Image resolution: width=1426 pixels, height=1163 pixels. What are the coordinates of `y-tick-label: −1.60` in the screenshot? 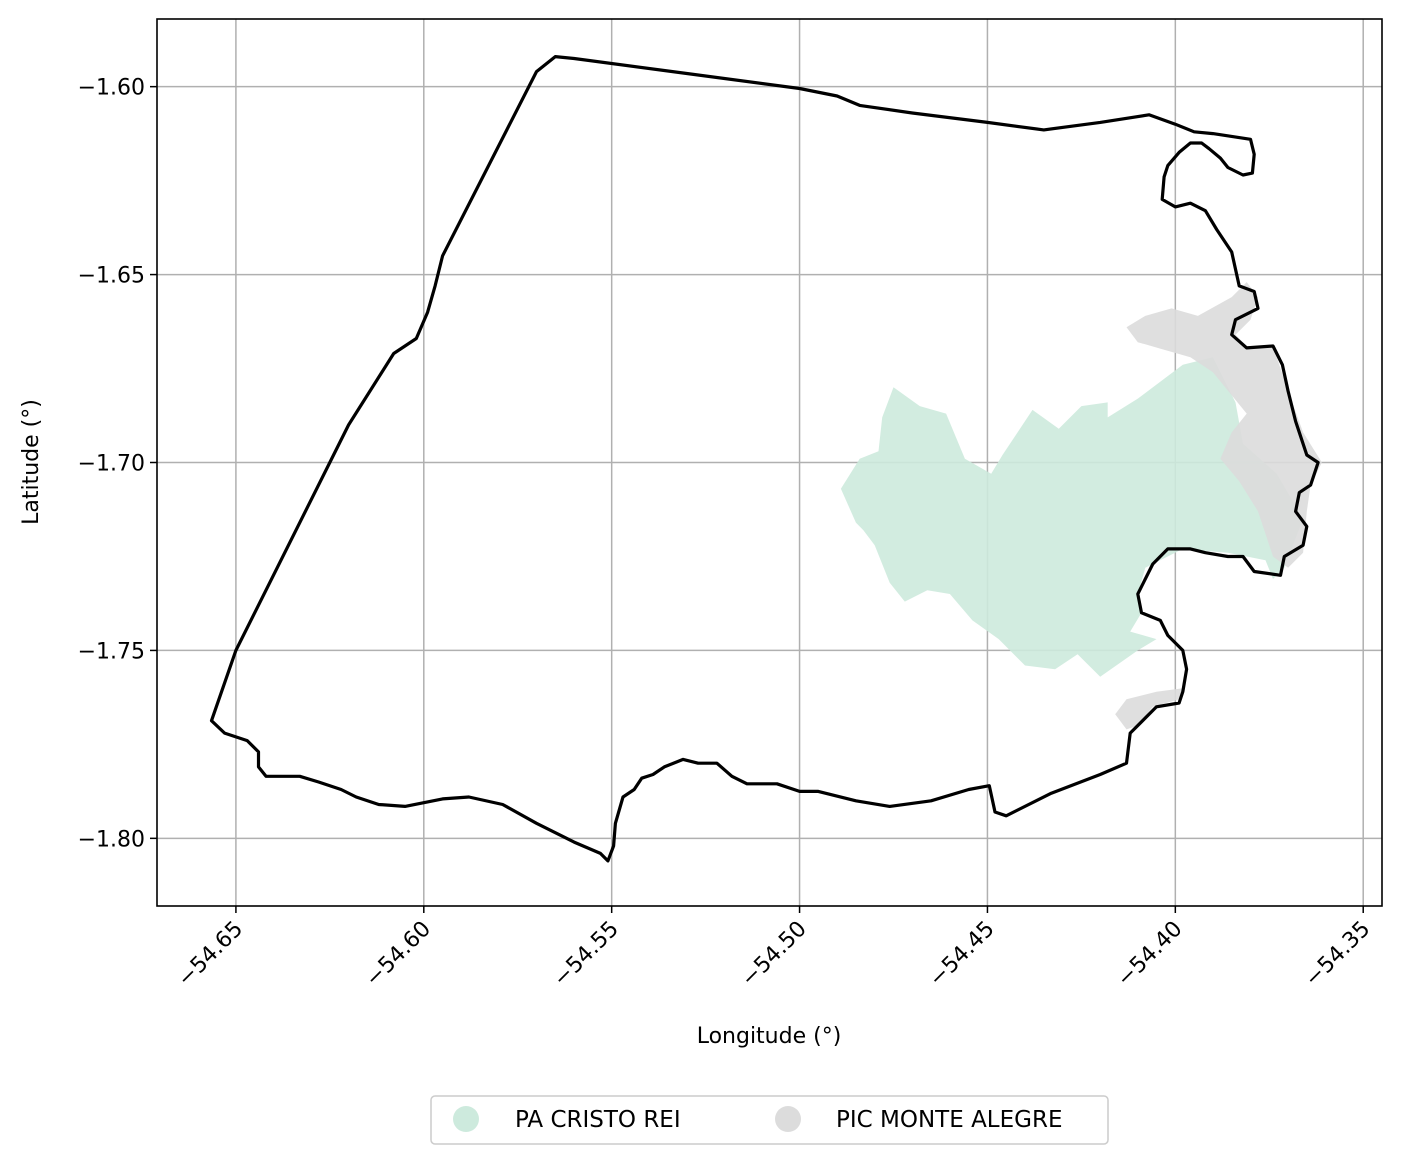 It's located at (111, 88).